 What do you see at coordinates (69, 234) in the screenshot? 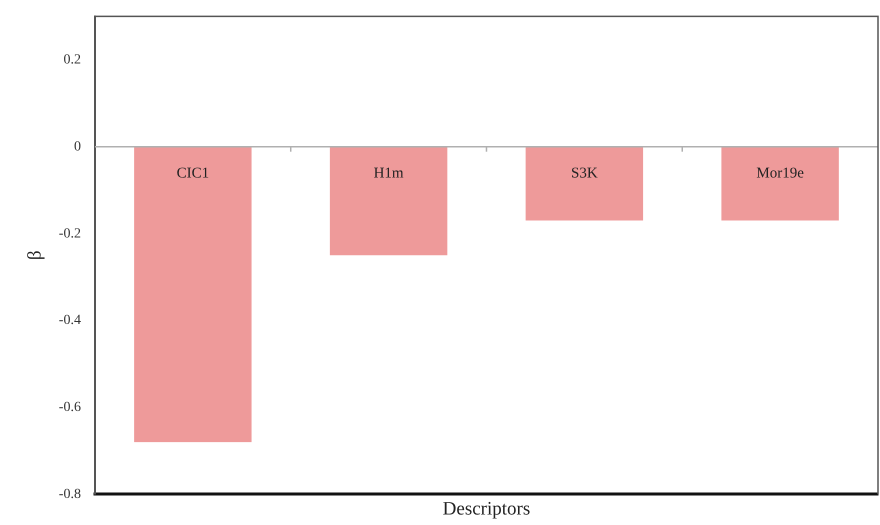
I see `y-tick-label: -0.2` at bounding box center [69, 234].